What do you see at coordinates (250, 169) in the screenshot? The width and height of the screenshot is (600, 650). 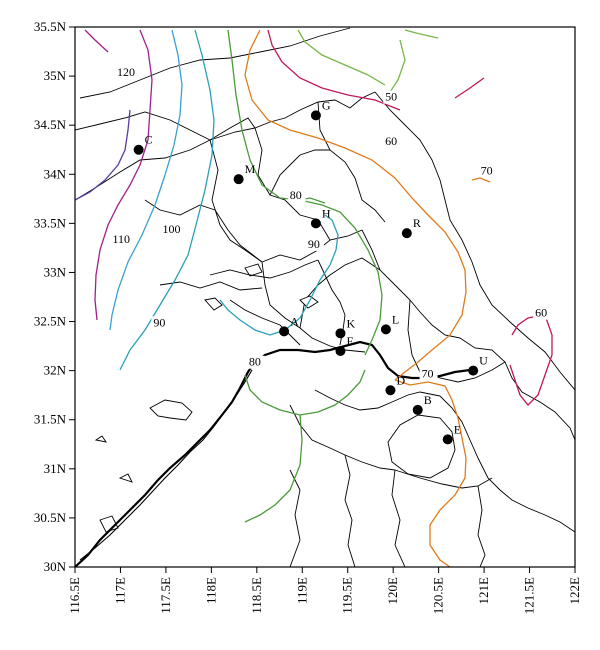 I see `station-label: M` at bounding box center [250, 169].